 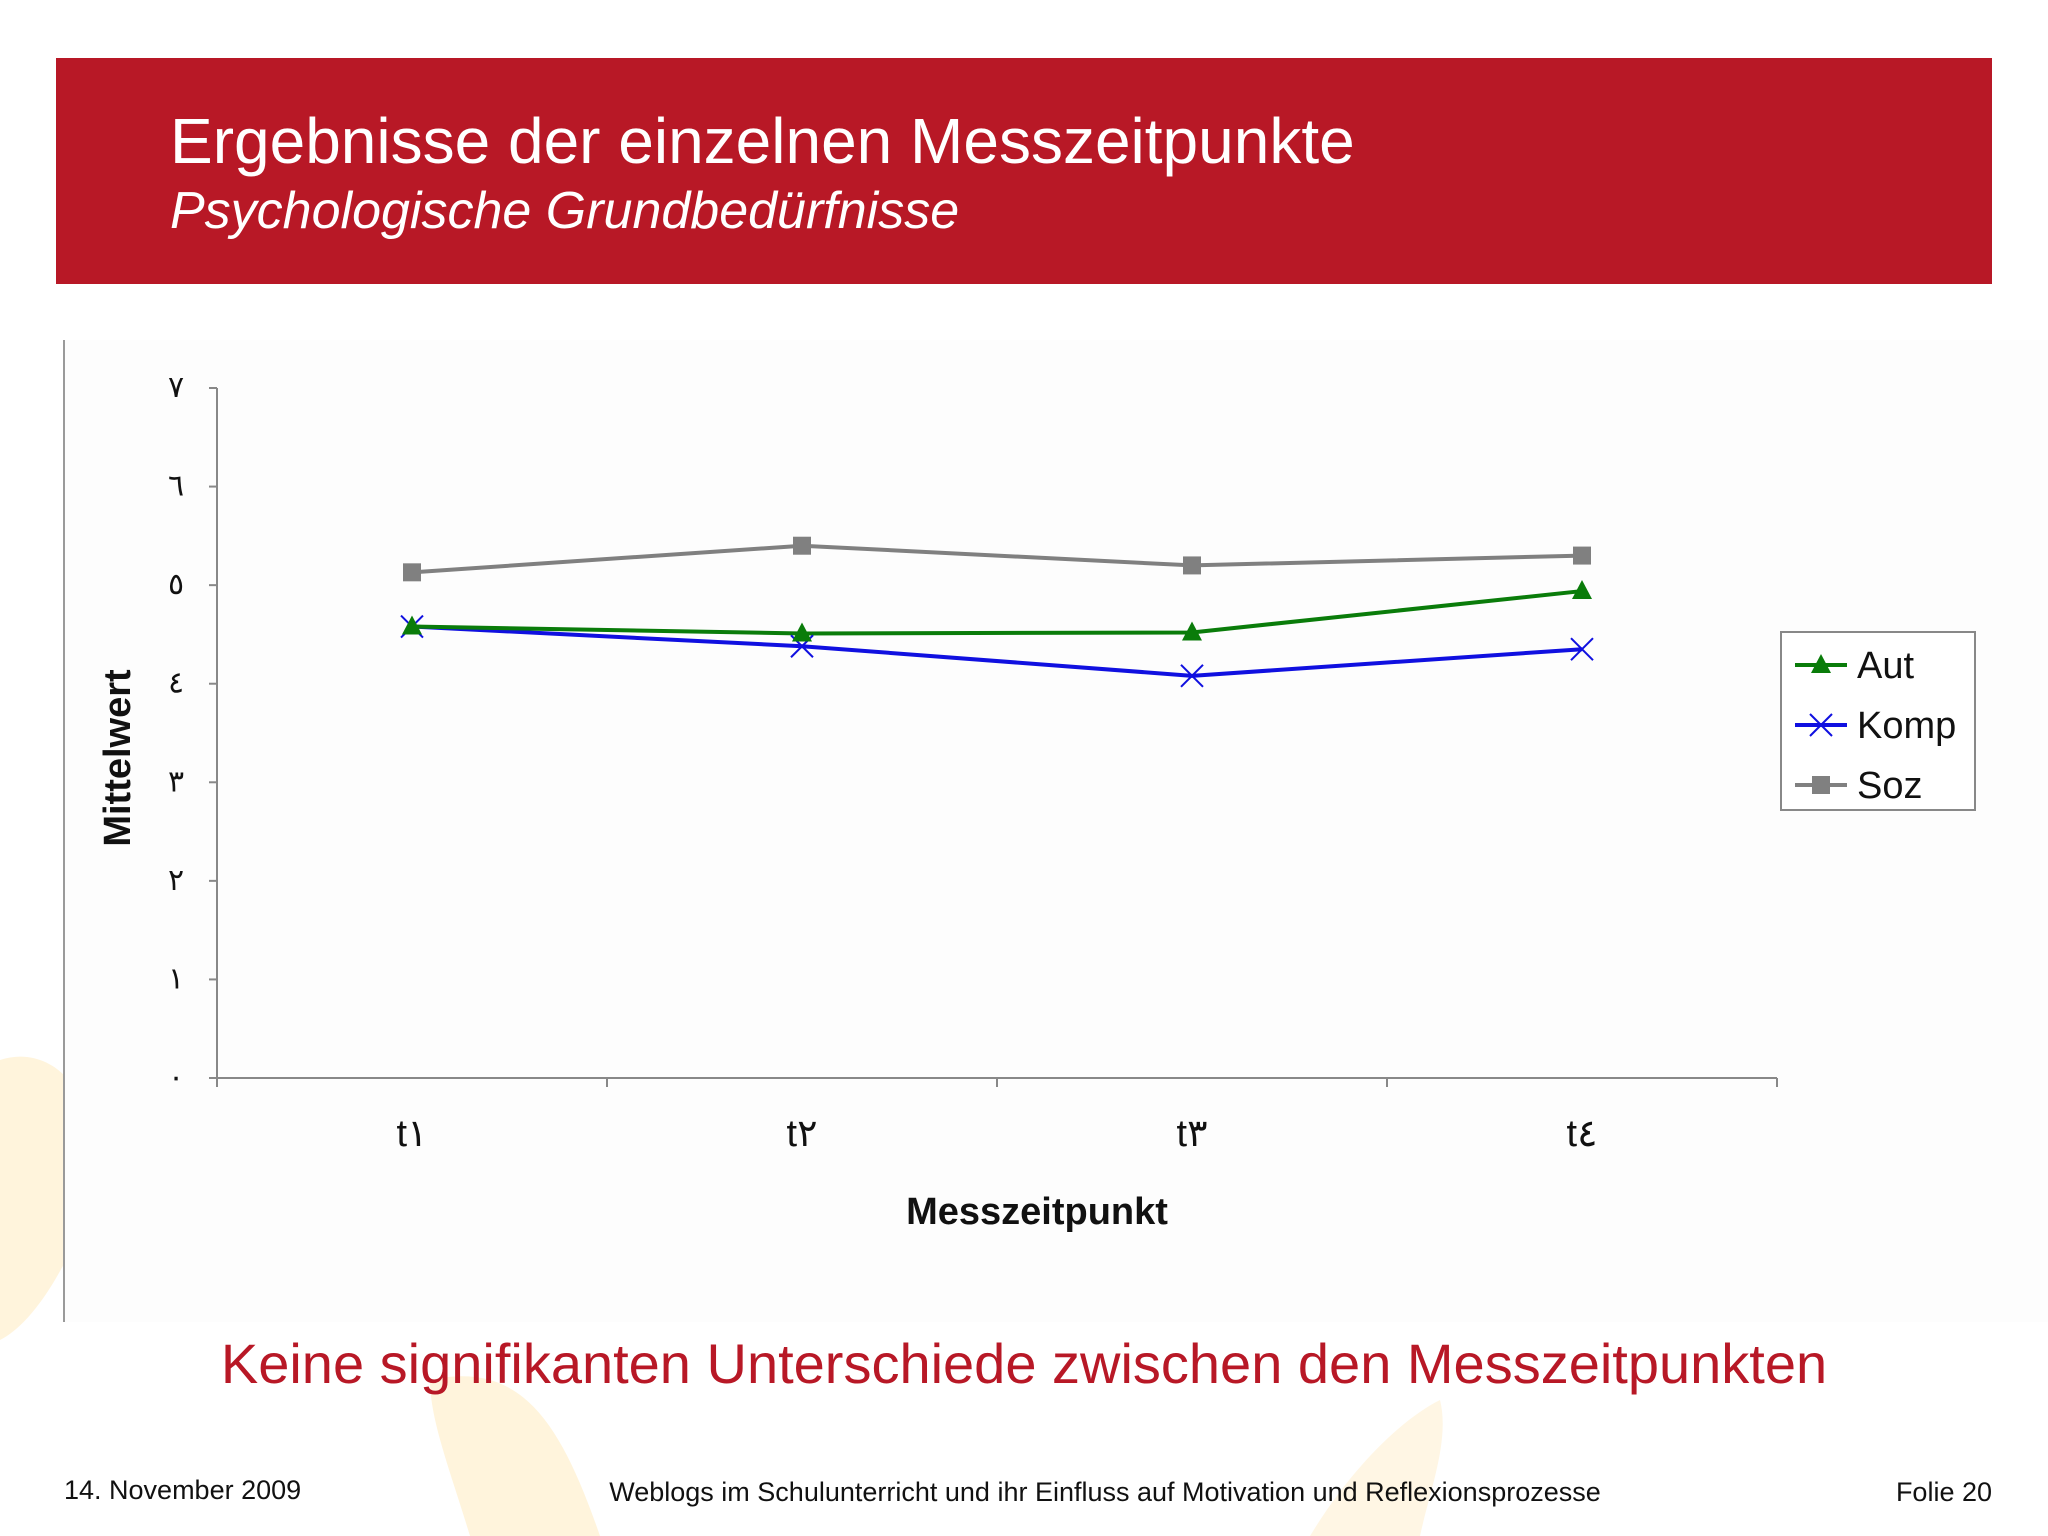 What do you see at coordinates (1889, 786) in the screenshot?
I see `legend-label: Soz` at bounding box center [1889, 786].